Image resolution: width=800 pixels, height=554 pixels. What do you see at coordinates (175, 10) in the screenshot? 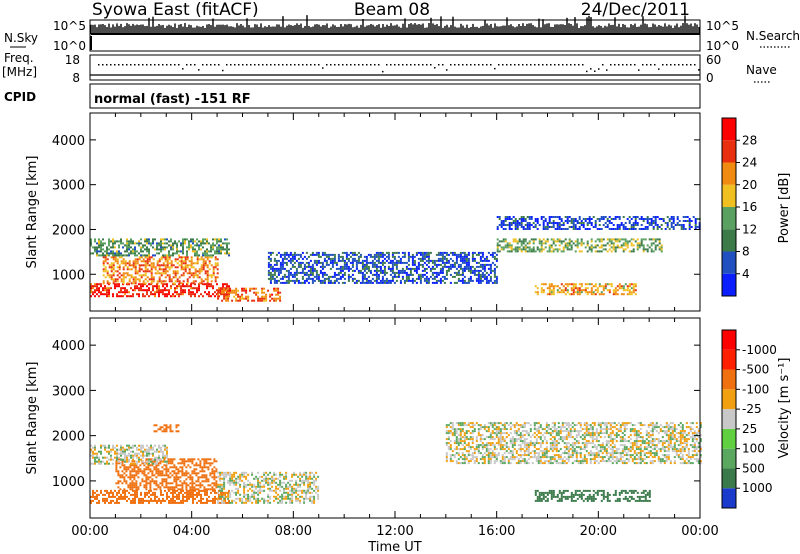
I see `header-left-title: Syowa East (fitACF)` at bounding box center [175, 10].